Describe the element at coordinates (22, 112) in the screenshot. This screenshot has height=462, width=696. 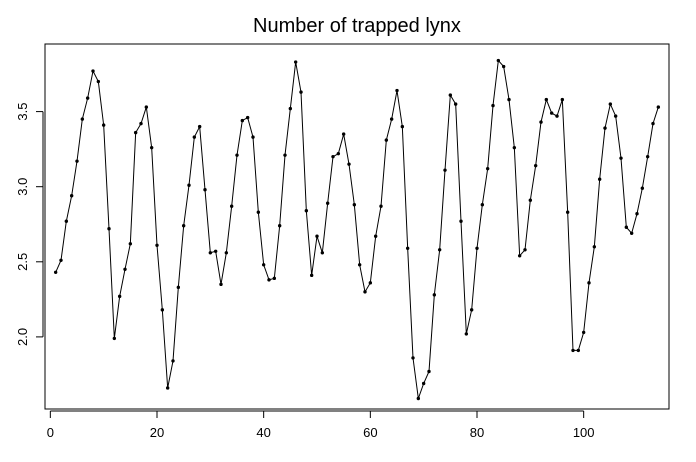
I see `y-tick-label: 3.5` at that location.